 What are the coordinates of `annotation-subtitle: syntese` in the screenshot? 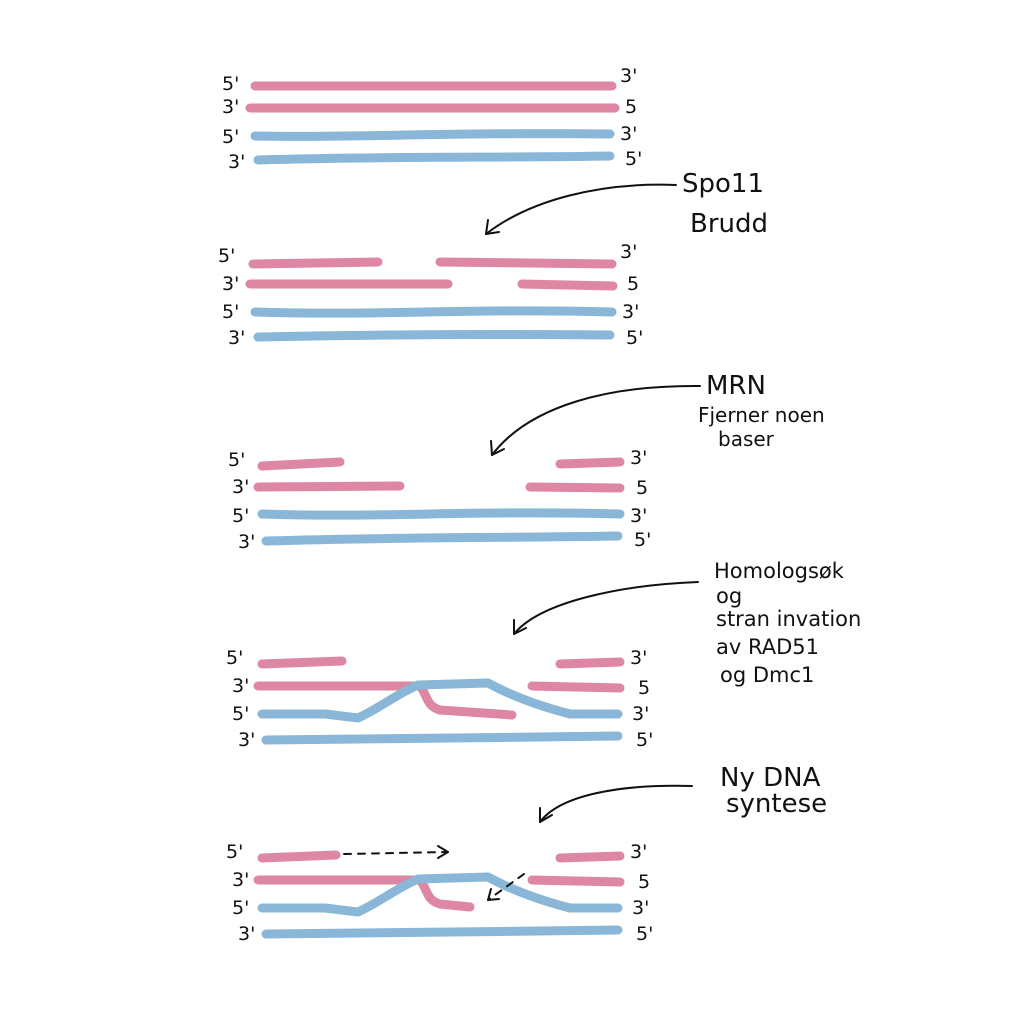 It's located at (776, 804).